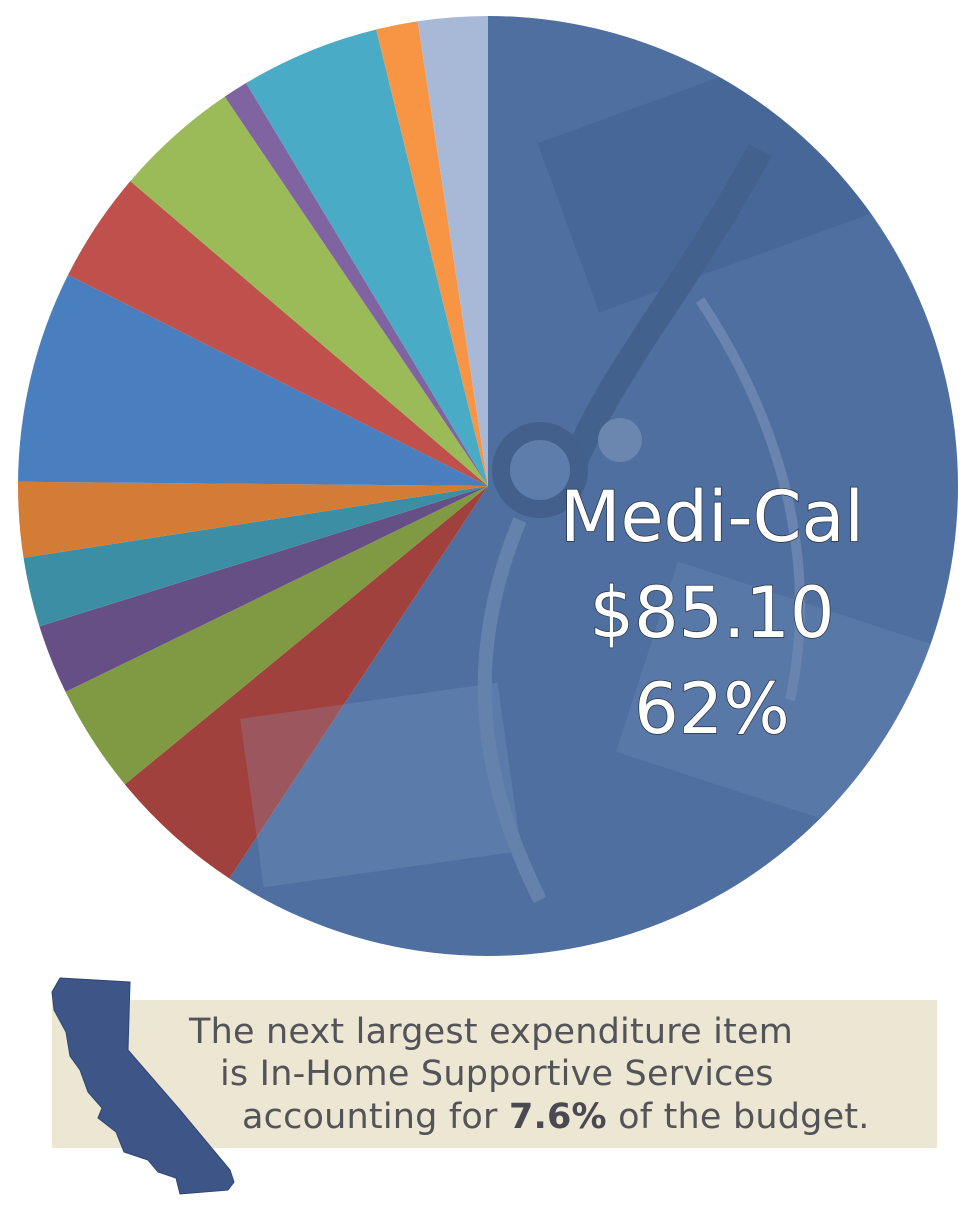  What do you see at coordinates (491, 1032) in the screenshot?
I see `callout-line-1: The next largest expenditure item` at bounding box center [491, 1032].